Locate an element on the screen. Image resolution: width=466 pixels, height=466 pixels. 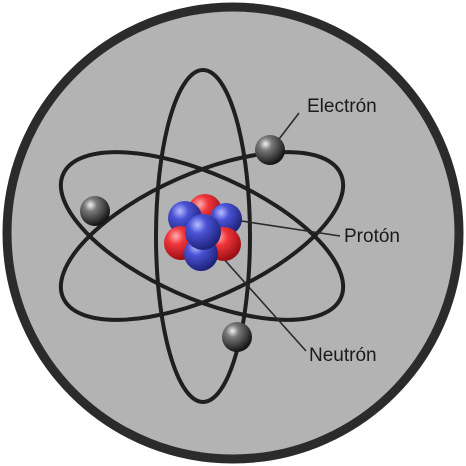
electron-leader is located at coordinates (287, 128).